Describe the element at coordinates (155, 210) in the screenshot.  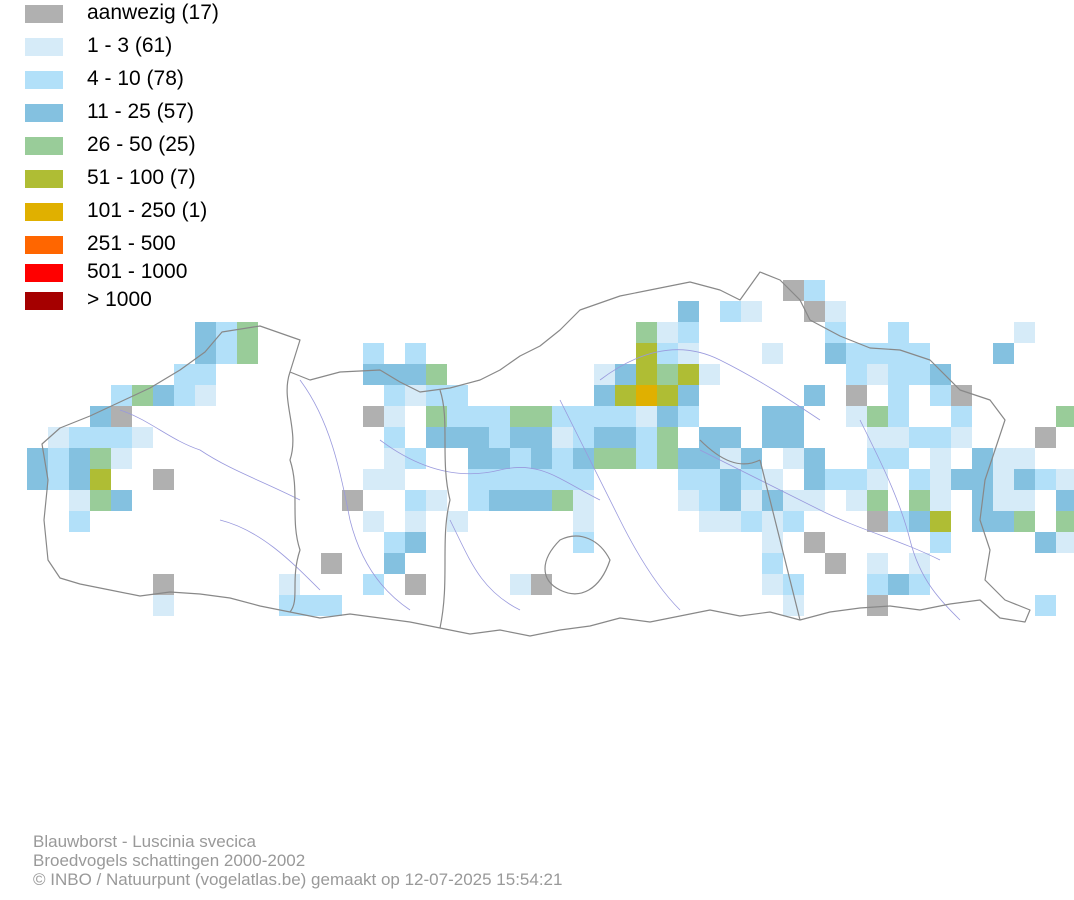
I see `legend-item: 101 - 250 (1)` at that location.